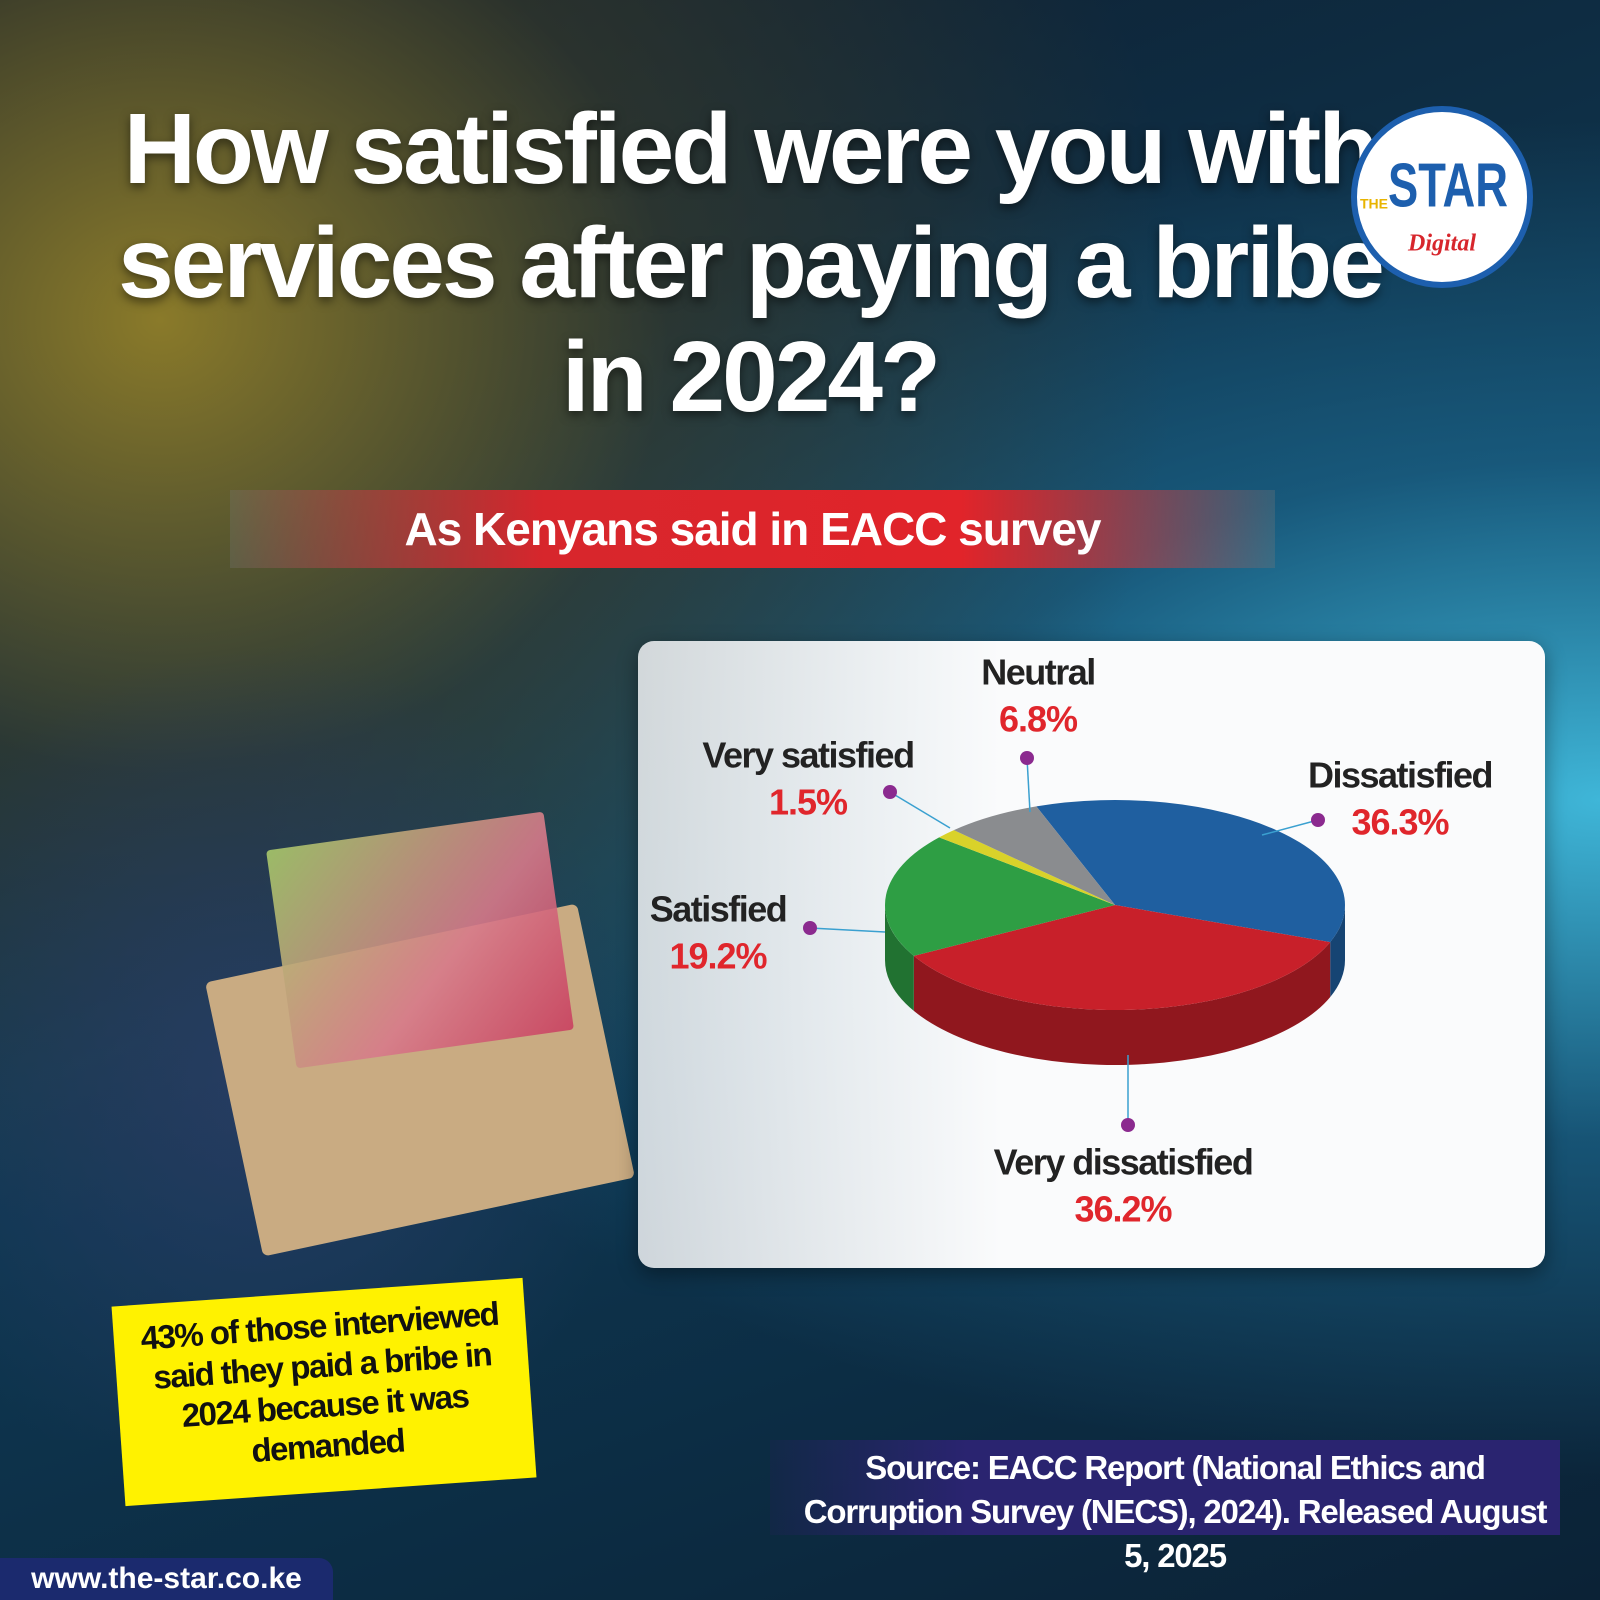 Image resolution: width=1600 pixels, height=1600 pixels. I want to click on logo-digital: Digital, so click(1441, 244).